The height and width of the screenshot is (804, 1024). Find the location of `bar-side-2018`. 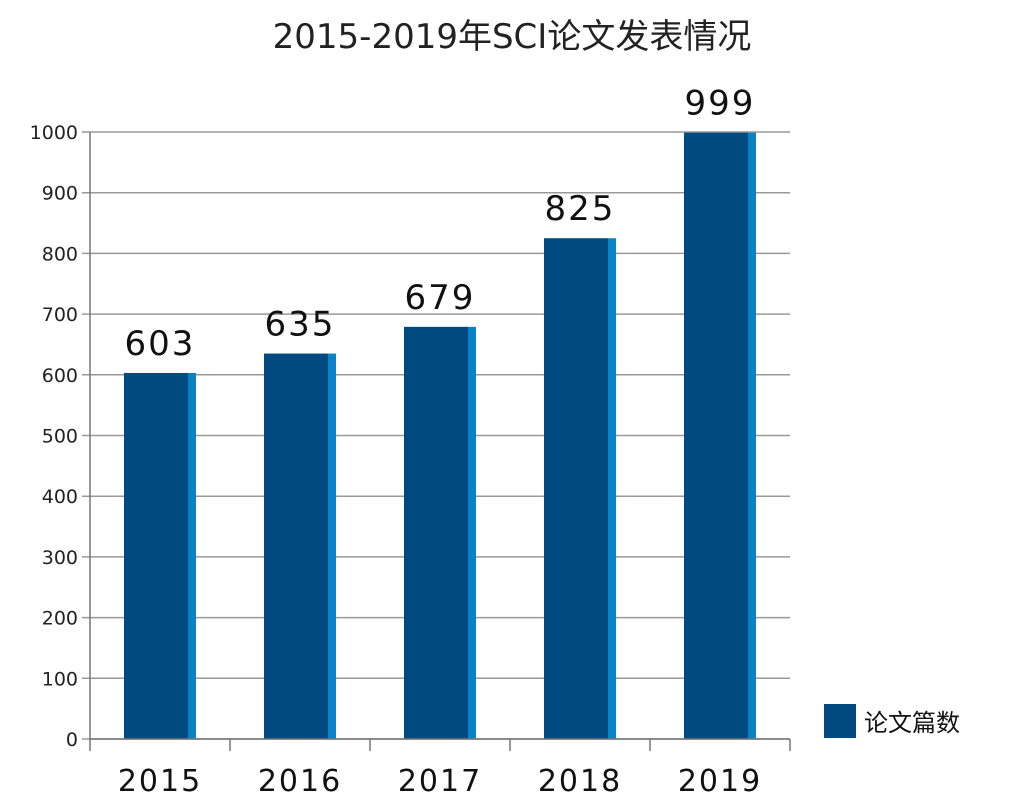

bar-side-2018 is located at coordinates (612, 488).